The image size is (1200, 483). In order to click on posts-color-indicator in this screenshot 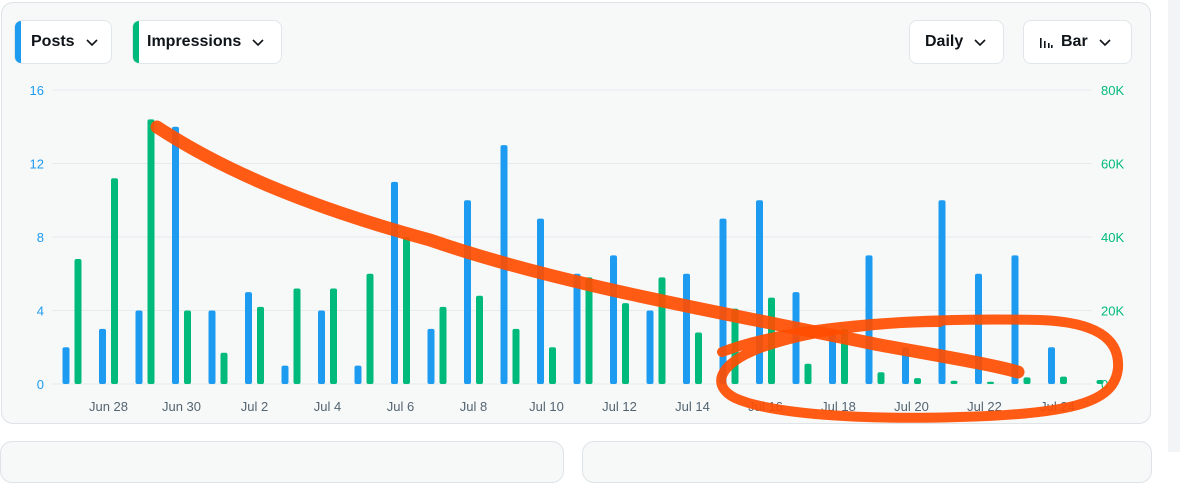, I will do `click(18, 42)`.